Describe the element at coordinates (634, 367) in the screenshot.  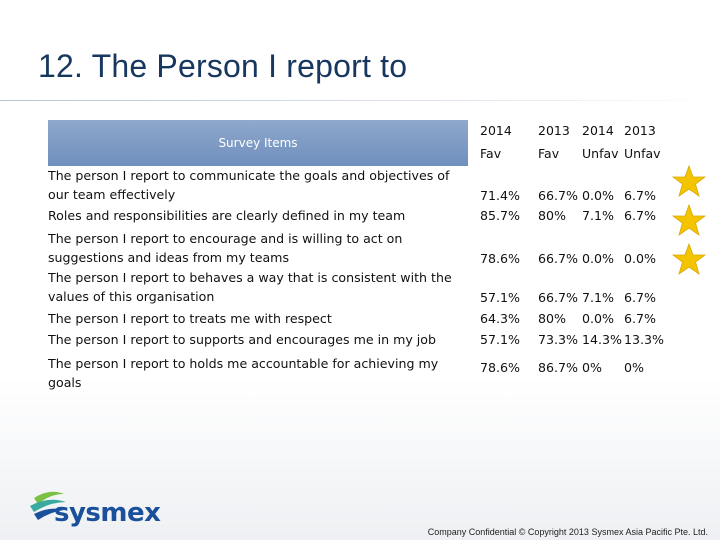
I see `value-2013-unfav: 0%` at that location.